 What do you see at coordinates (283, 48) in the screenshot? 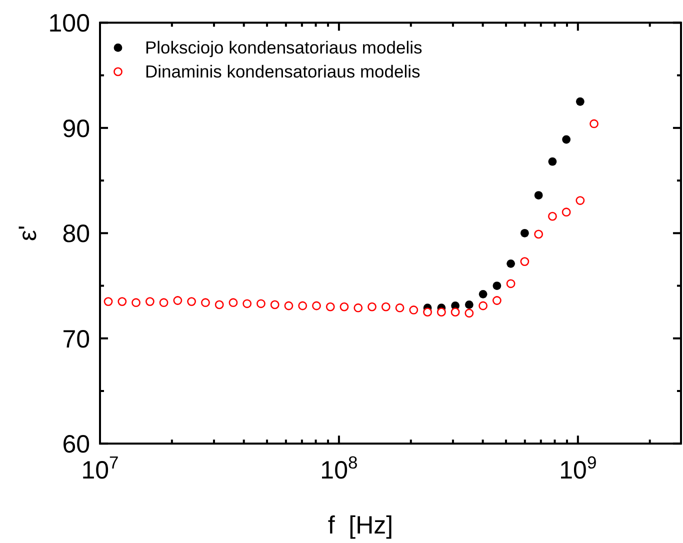
I see `legend-label: Ploksciojo kondensatoriaus modelis` at bounding box center [283, 48].